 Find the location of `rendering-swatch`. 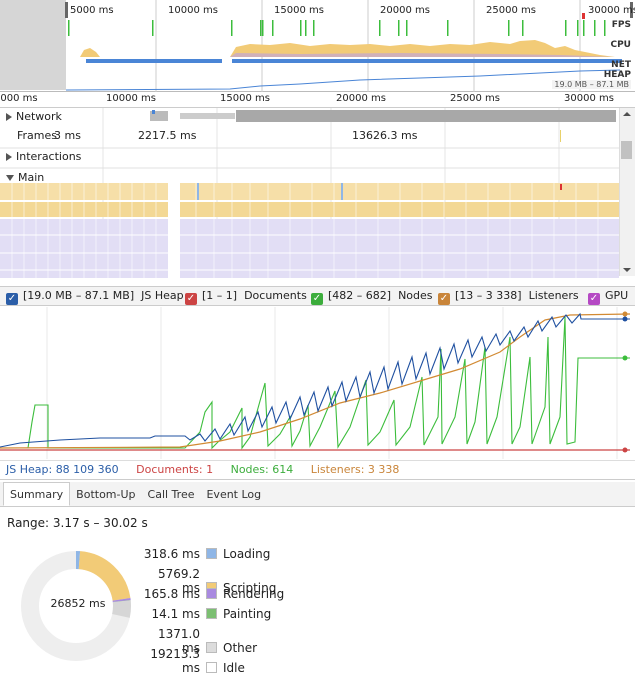

rendering-swatch is located at coordinates (211, 593).